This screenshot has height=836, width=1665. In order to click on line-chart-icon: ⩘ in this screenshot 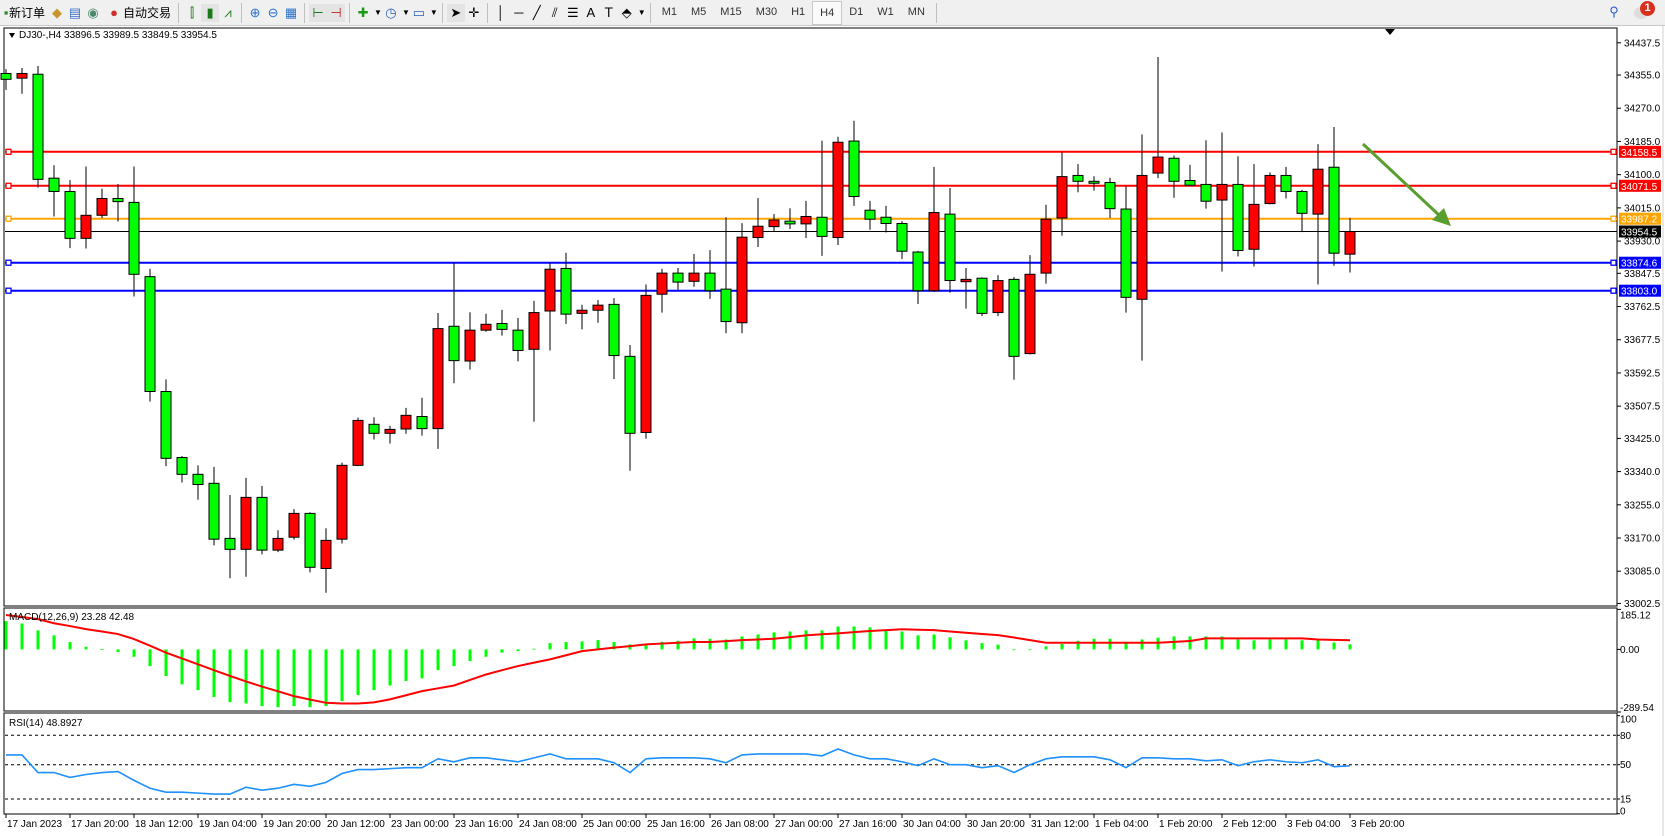, I will do `click(228, 12)`.